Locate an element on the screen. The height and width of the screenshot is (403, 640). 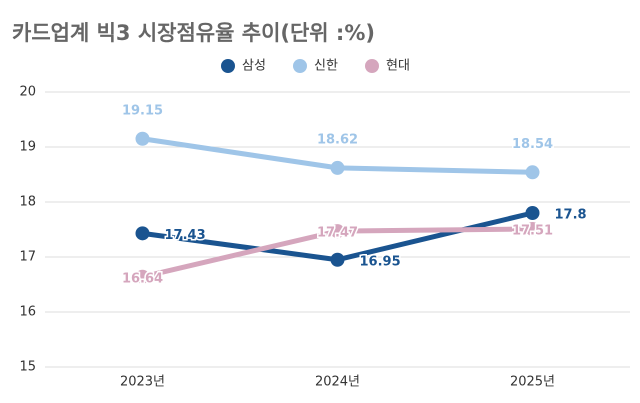
value-label: 16.95 is located at coordinates (380, 261).